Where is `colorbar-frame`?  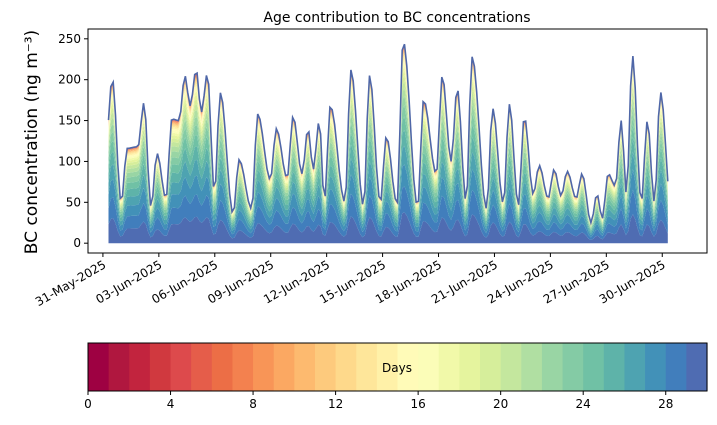 colorbar-frame is located at coordinates (397, 367).